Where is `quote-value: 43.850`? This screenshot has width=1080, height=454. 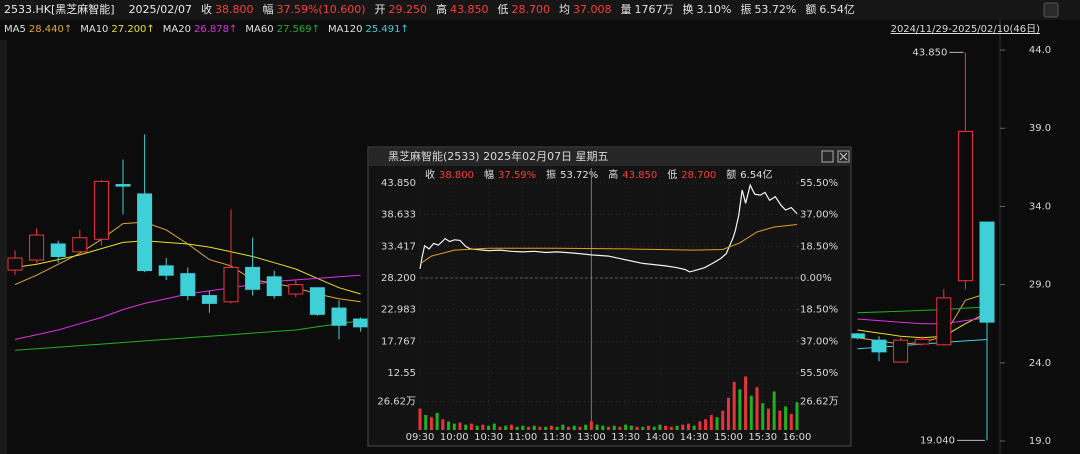
quote-value: 43.850 is located at coordinates (469, 9).